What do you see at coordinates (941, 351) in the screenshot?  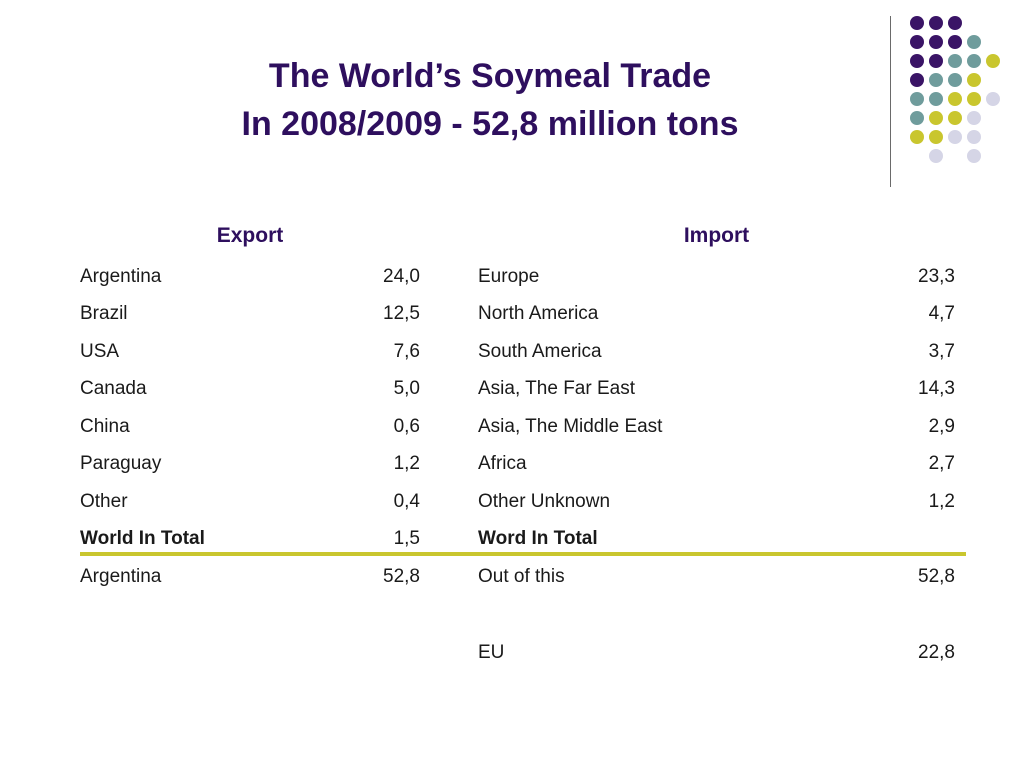 I see `import-value: 3,7` at bounding box center [941, 351].